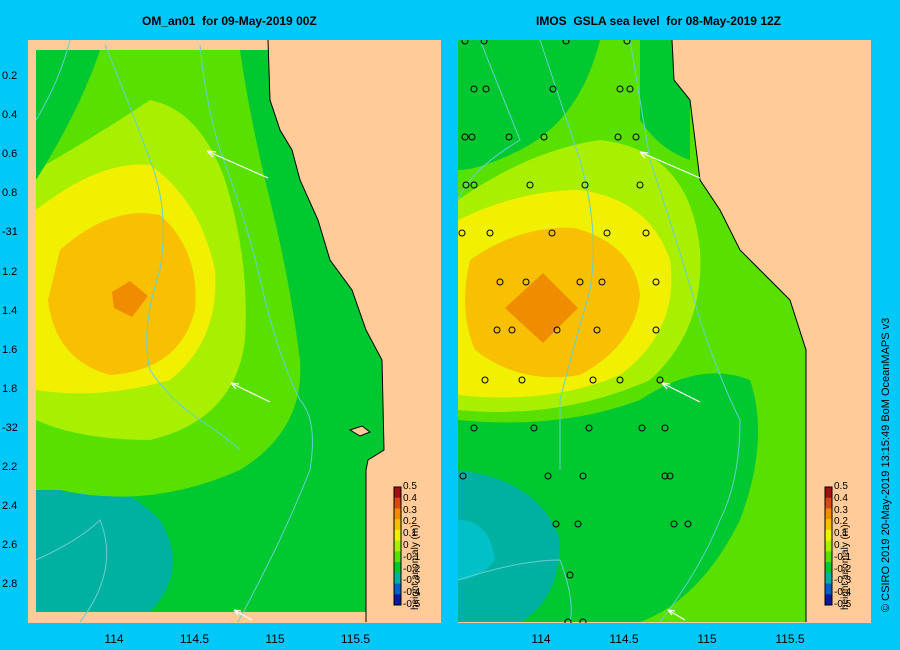 The height and width of the screenshot is (650, 900). What do you see at coordinates (837, 545) in the screenshot?
I see `colorbar-label: 0` at bounding box center [837, 545].